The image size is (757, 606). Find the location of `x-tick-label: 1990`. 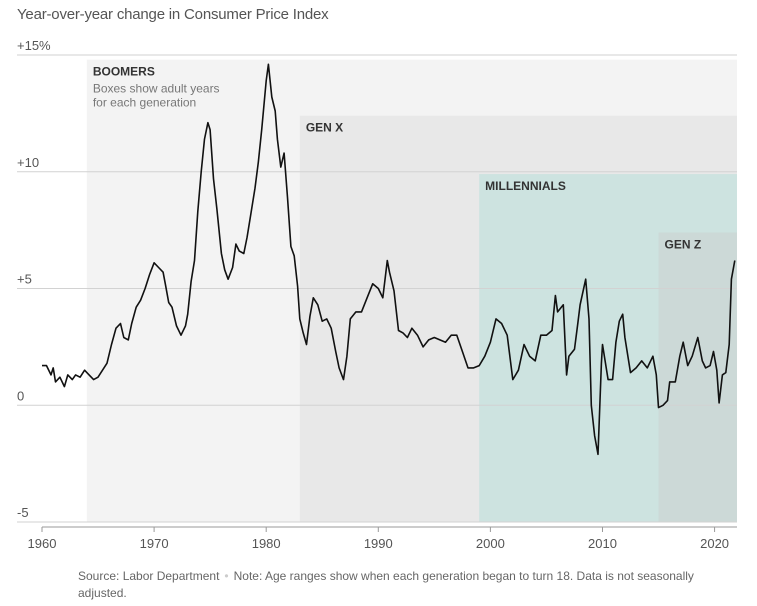

x-tick-label: 1990 is located at coordinates (378, 543).